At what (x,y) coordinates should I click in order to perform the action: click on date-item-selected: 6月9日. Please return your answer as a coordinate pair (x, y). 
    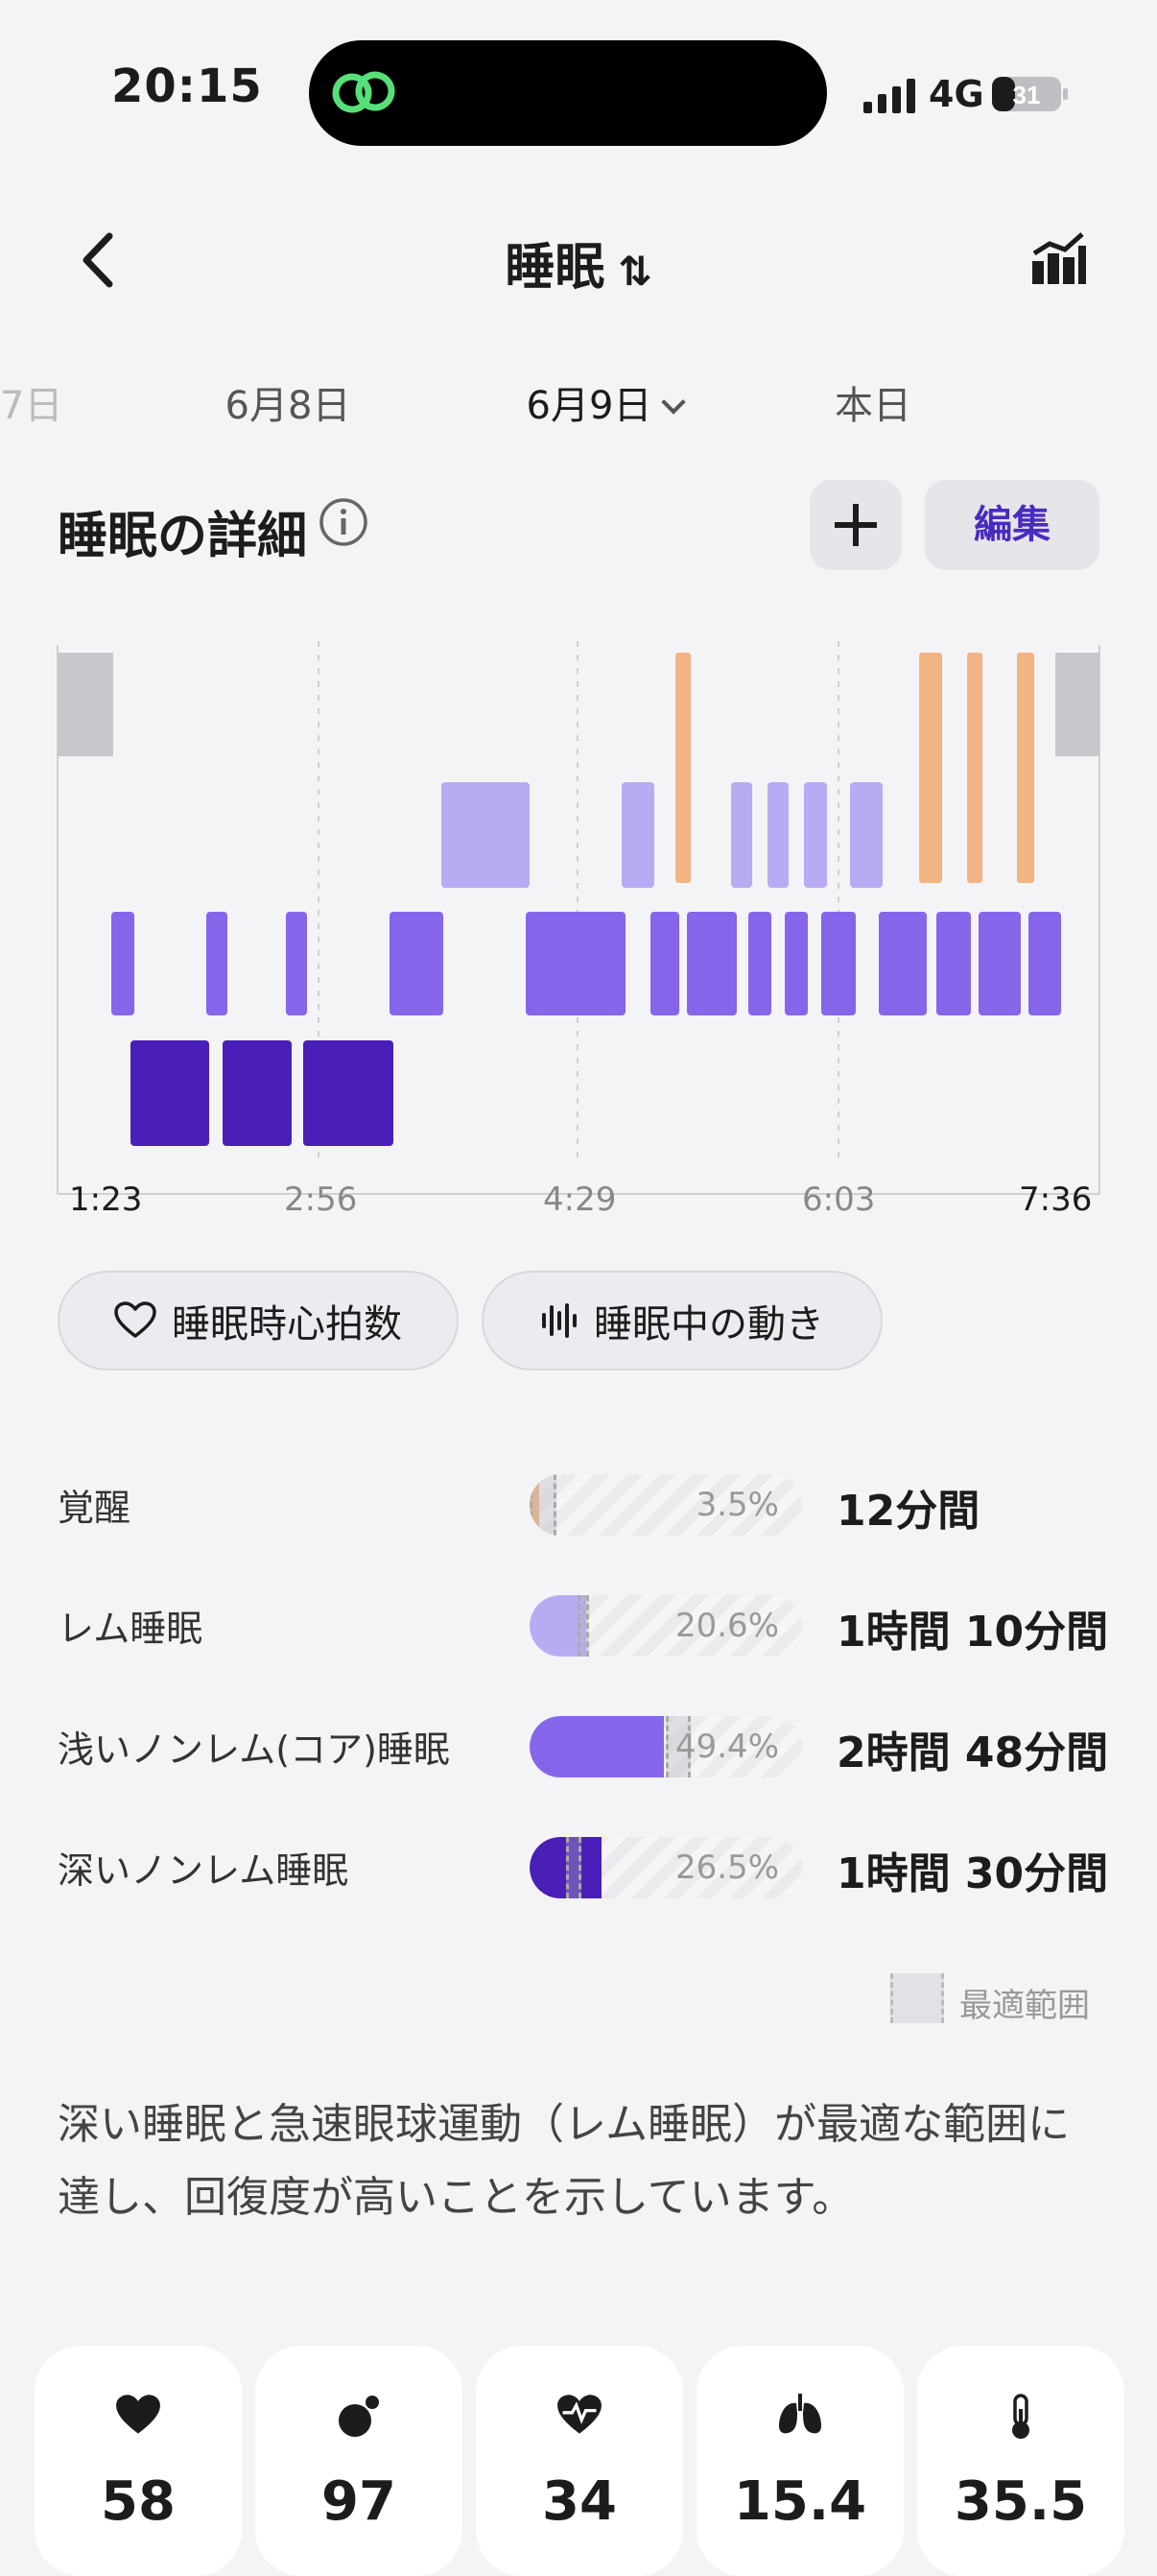
    Looking at the image, I should click on (604, 402).